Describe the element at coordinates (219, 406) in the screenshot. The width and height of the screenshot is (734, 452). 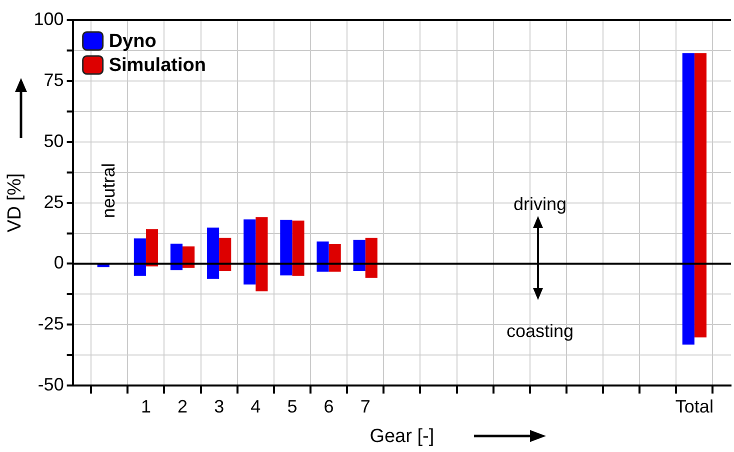
I see `x-tick-label: 3` at that location.